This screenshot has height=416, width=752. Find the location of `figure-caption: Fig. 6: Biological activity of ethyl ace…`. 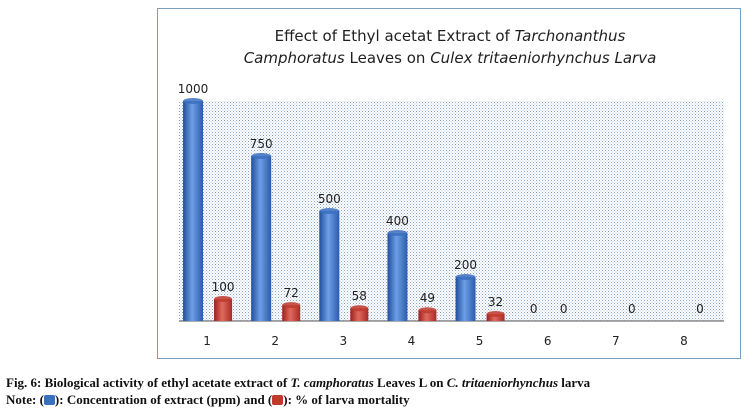

figure-caption: Fig. 6: Biological activity of ethyl ace… is located at coordinates (376, 391).